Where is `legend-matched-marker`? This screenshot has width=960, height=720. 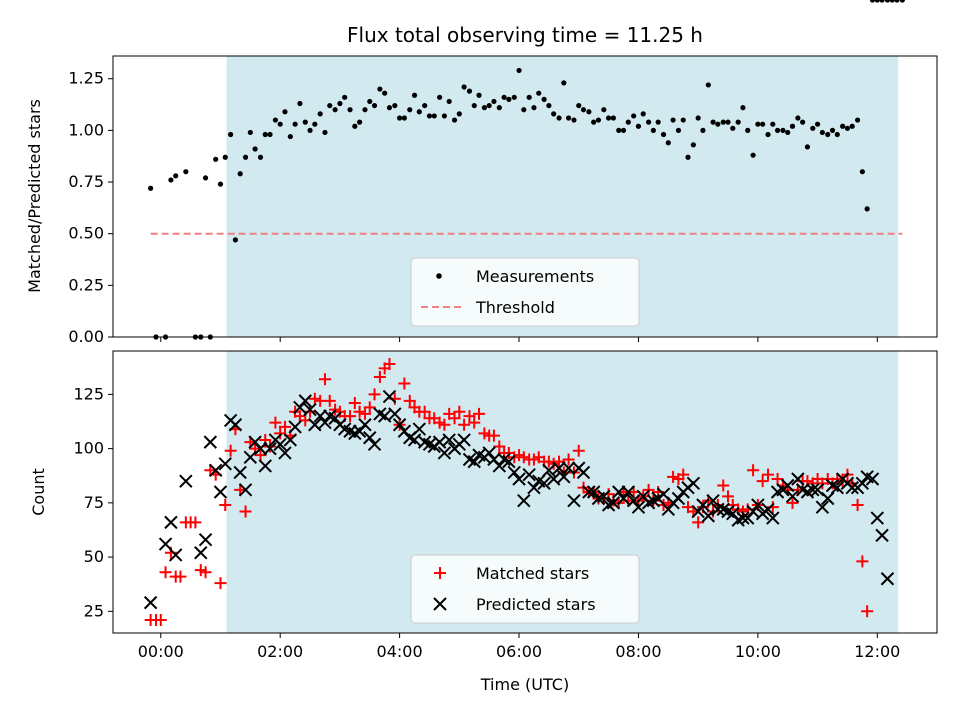 legend-matched-marker is located at coordinates (440, 573).